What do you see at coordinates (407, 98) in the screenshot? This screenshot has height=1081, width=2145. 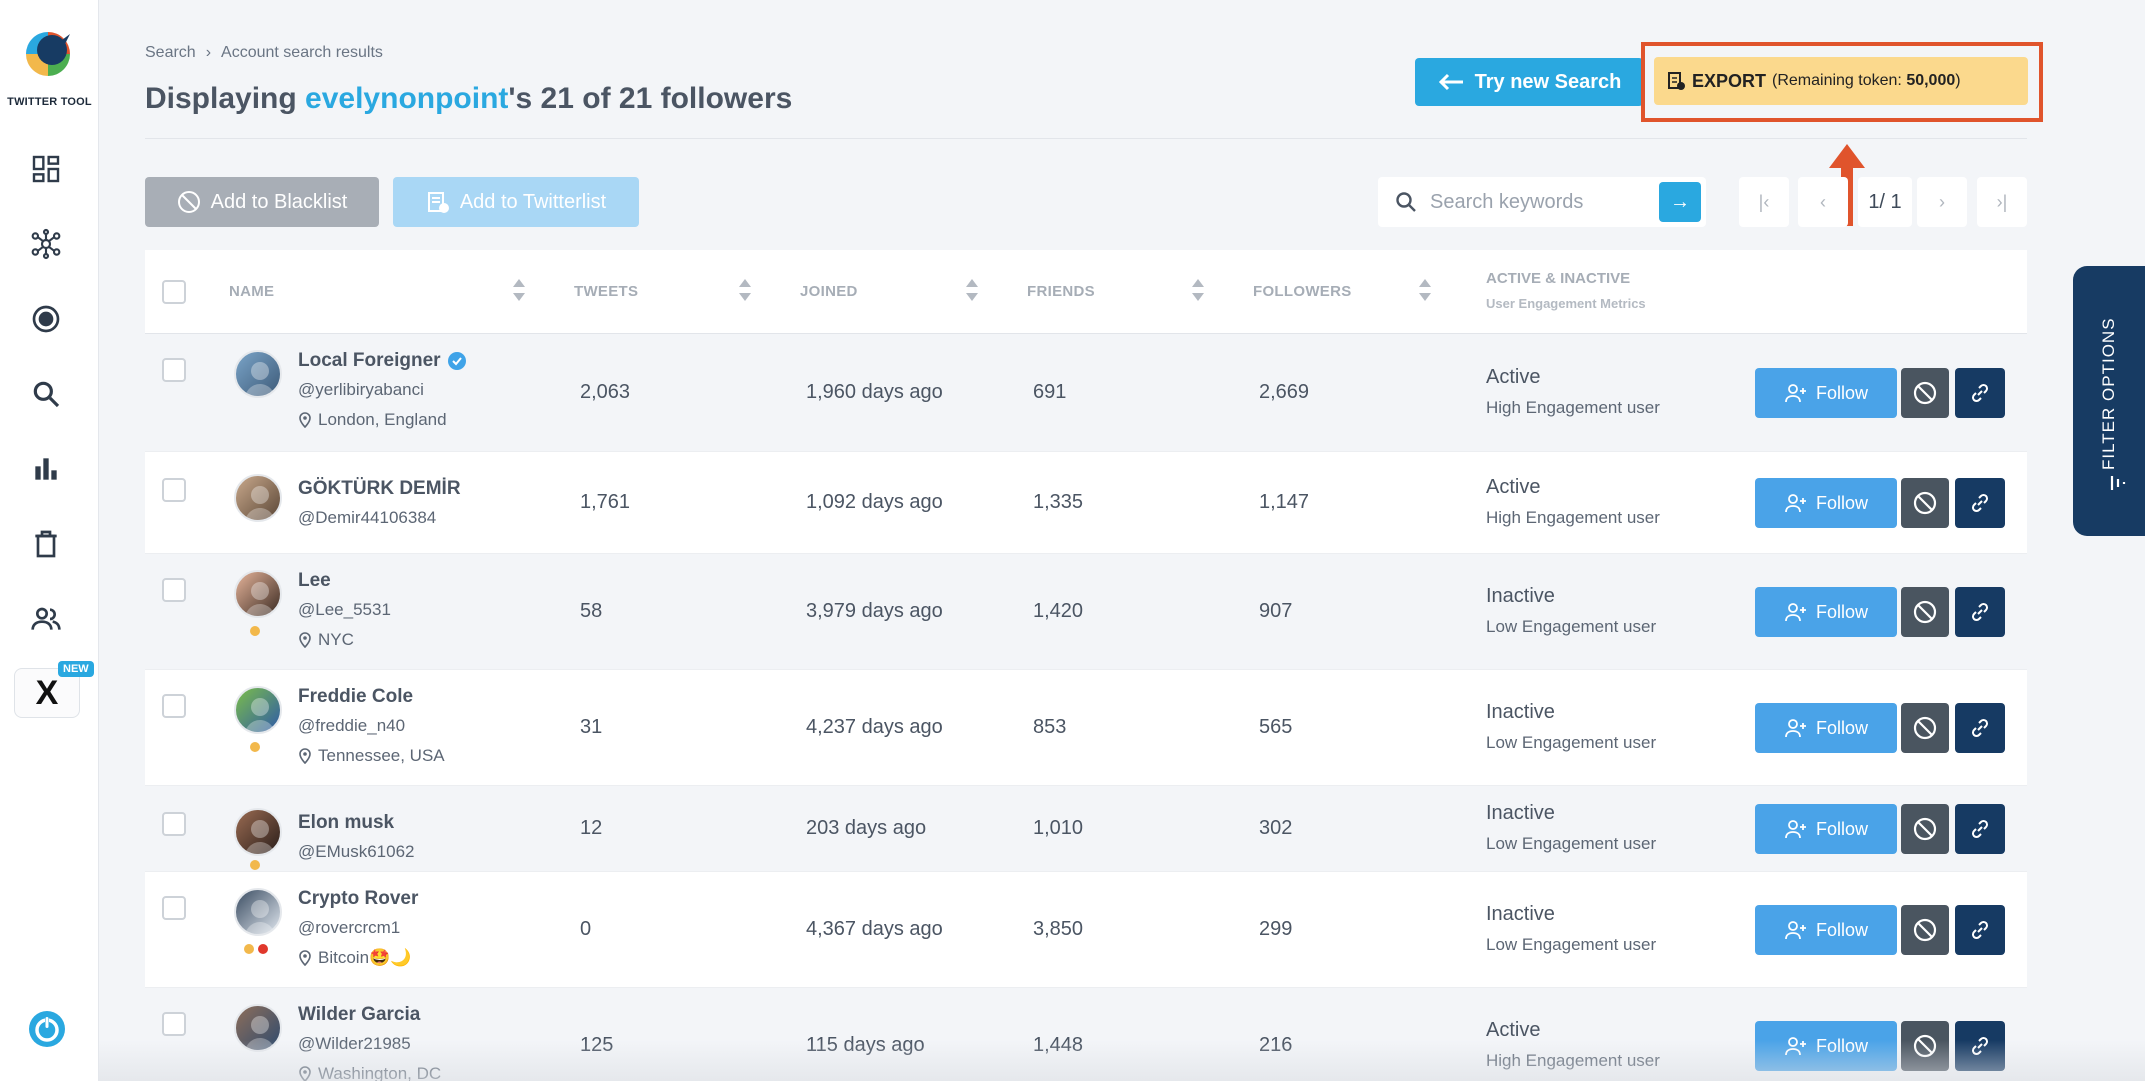 I see `title-username: evelynonpoint` at bounding box center [407, 98].